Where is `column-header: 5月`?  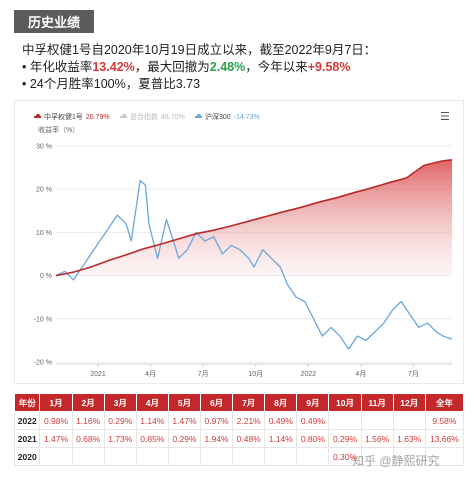 column-header: 5月 is located at coordinates (184, 402).